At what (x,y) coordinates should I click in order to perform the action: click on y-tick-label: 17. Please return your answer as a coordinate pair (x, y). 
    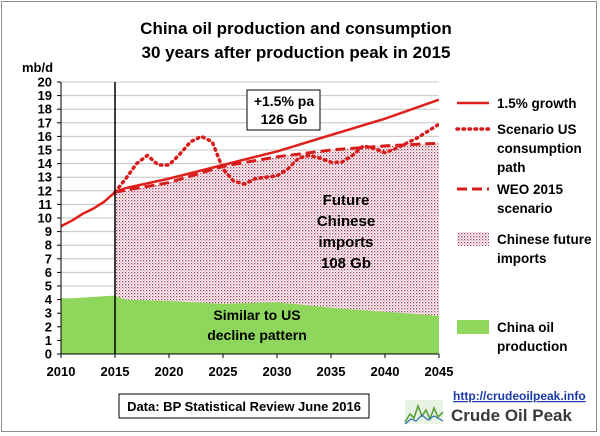
    Looking at the image, I should click on (45, 122).